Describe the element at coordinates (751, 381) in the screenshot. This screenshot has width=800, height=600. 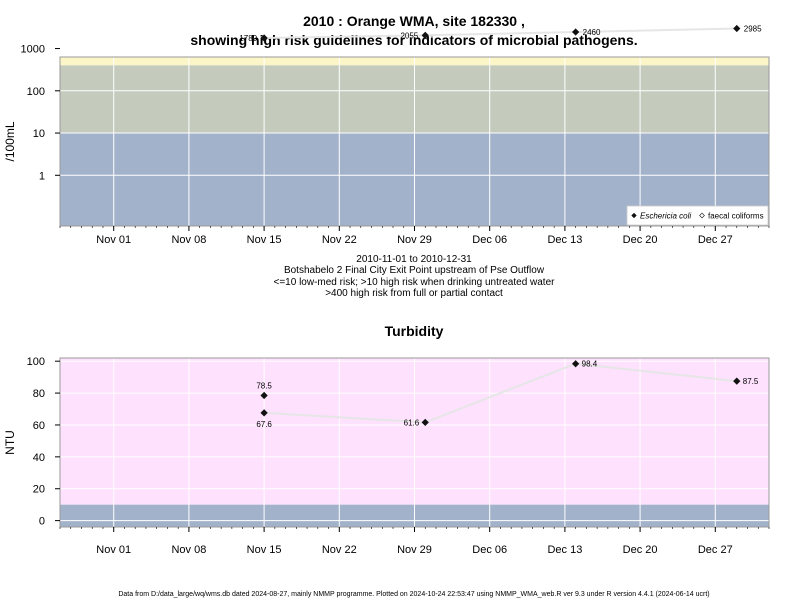
I see `data-label: 87.5` at that location.